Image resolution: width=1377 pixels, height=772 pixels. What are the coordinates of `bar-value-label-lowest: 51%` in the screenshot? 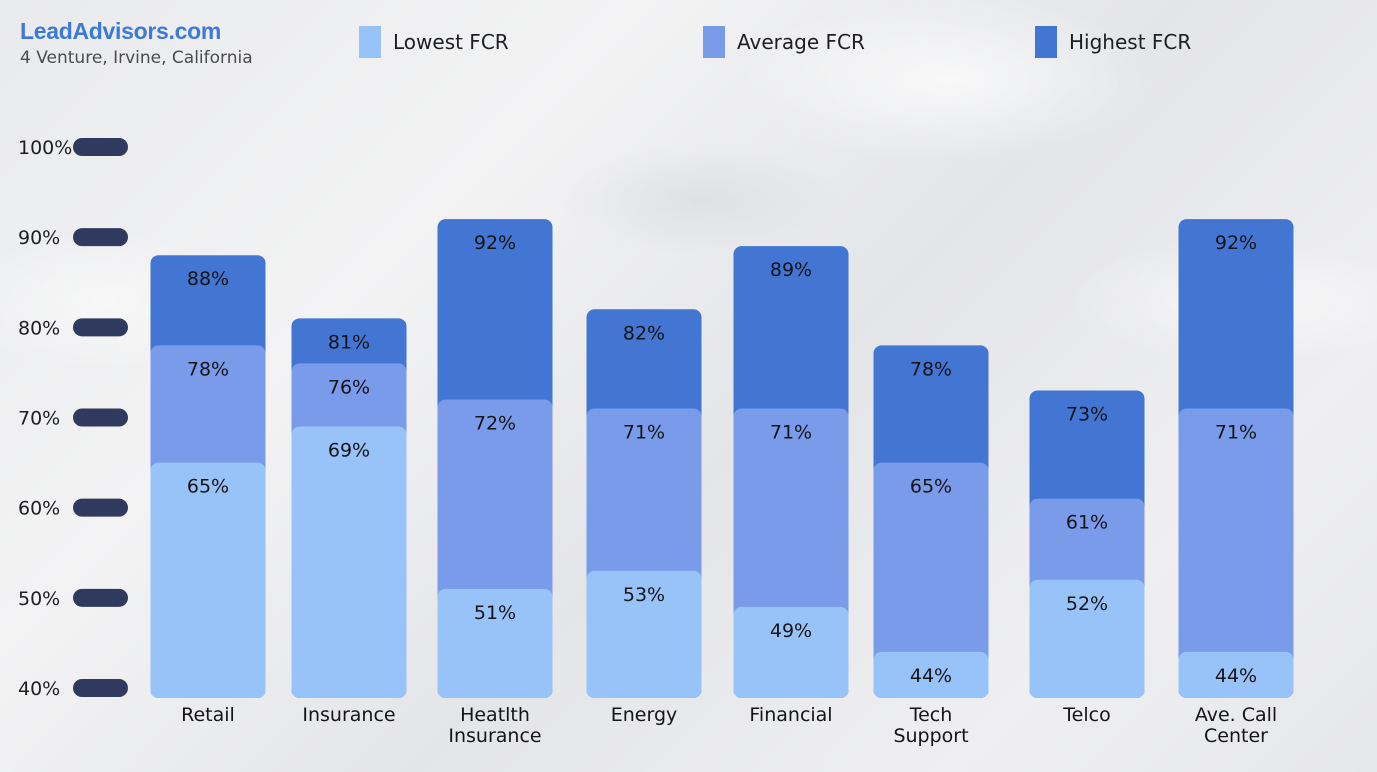 It's located at (495, 613).